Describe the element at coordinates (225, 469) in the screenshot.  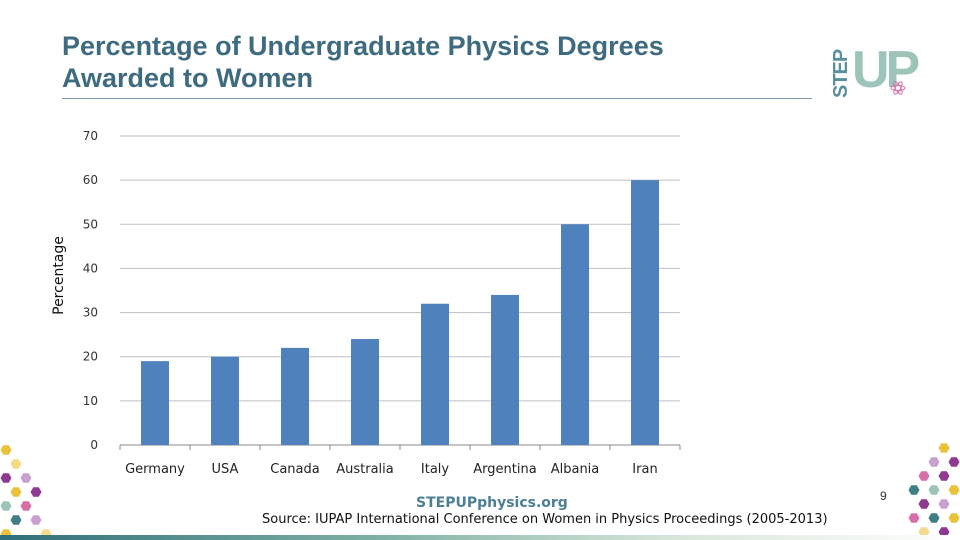
I see `x-tick-label: USA` at that location.